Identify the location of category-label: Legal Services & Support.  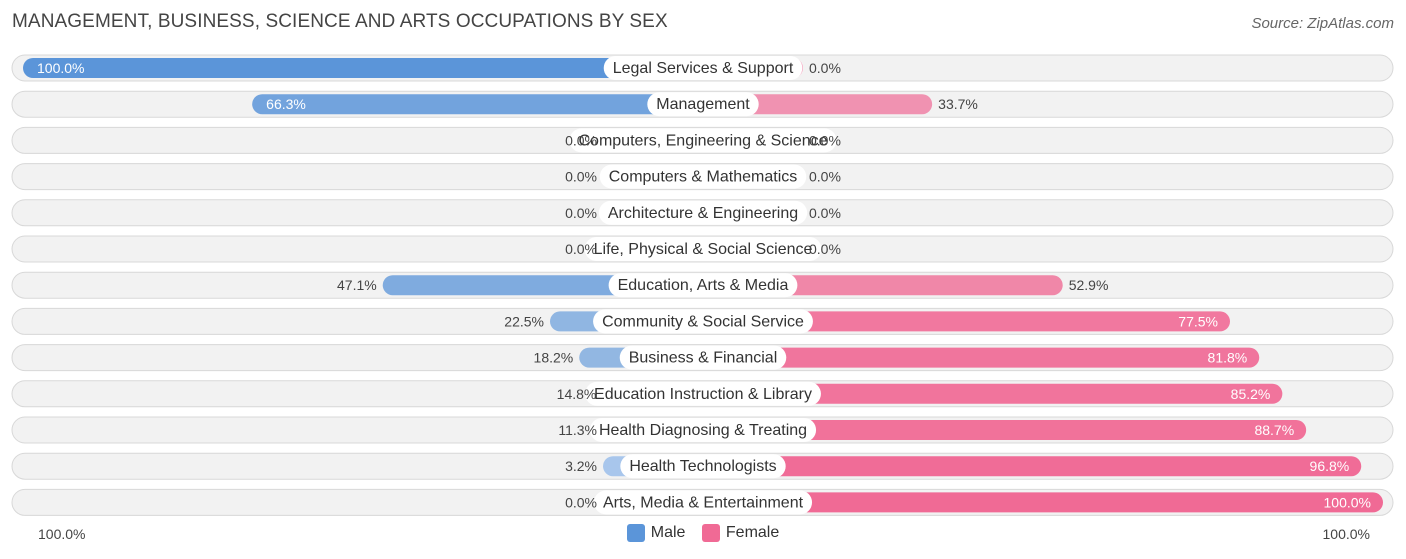
(703, 68).